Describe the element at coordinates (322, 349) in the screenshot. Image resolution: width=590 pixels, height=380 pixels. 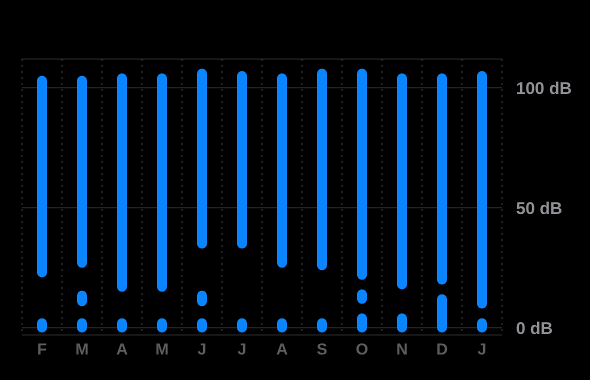
I see `x-tick-label: S` at that location.